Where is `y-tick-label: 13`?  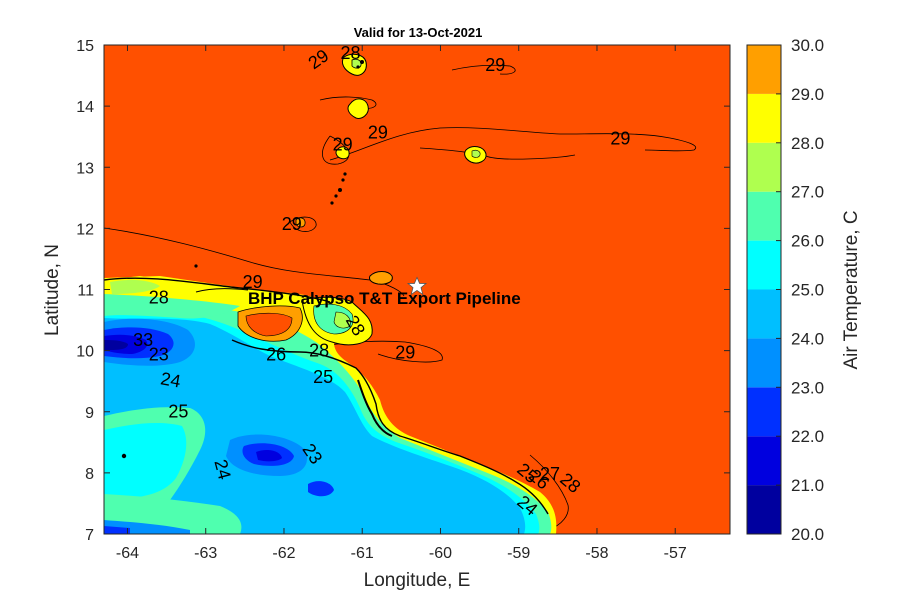
y-tick-label: 13 is located at coordinates (85, 168).